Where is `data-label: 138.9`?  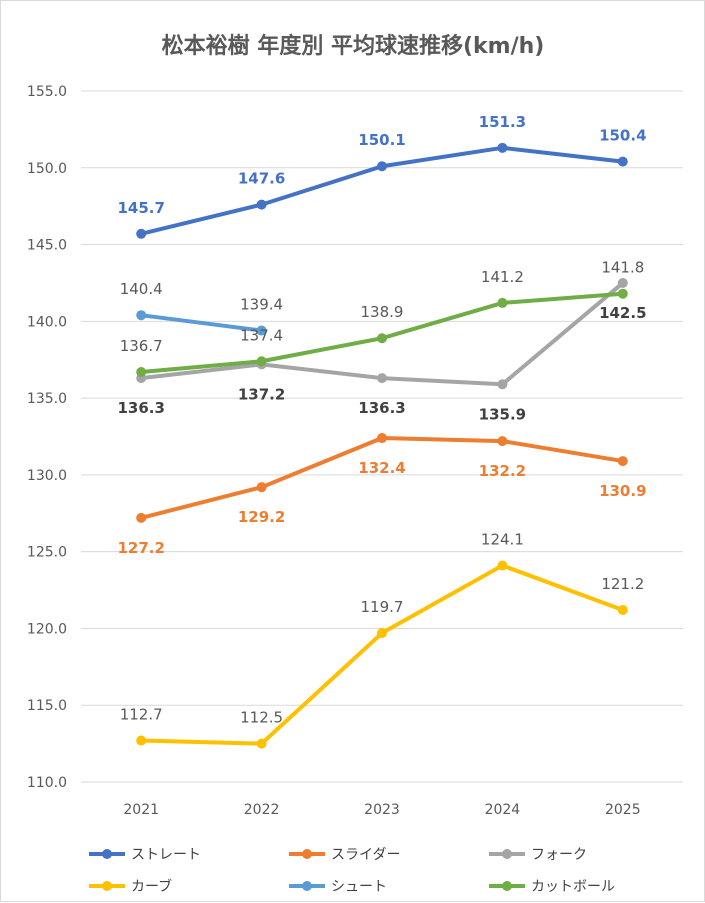 data-label: 138.9 is located at coordinates (382, 312).